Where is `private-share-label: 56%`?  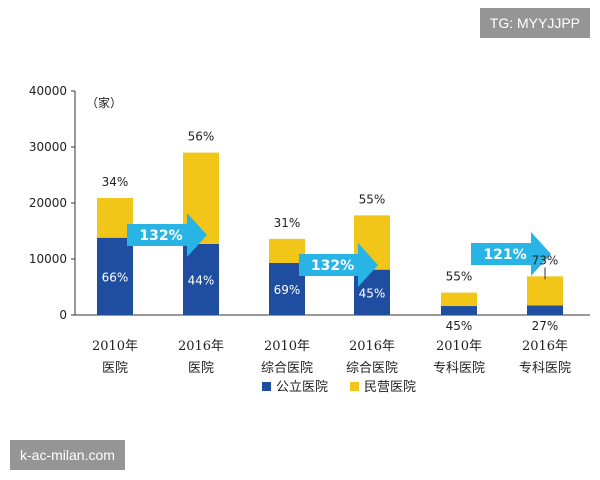
private-share-label: 56% is located at coordinates (201, 137).